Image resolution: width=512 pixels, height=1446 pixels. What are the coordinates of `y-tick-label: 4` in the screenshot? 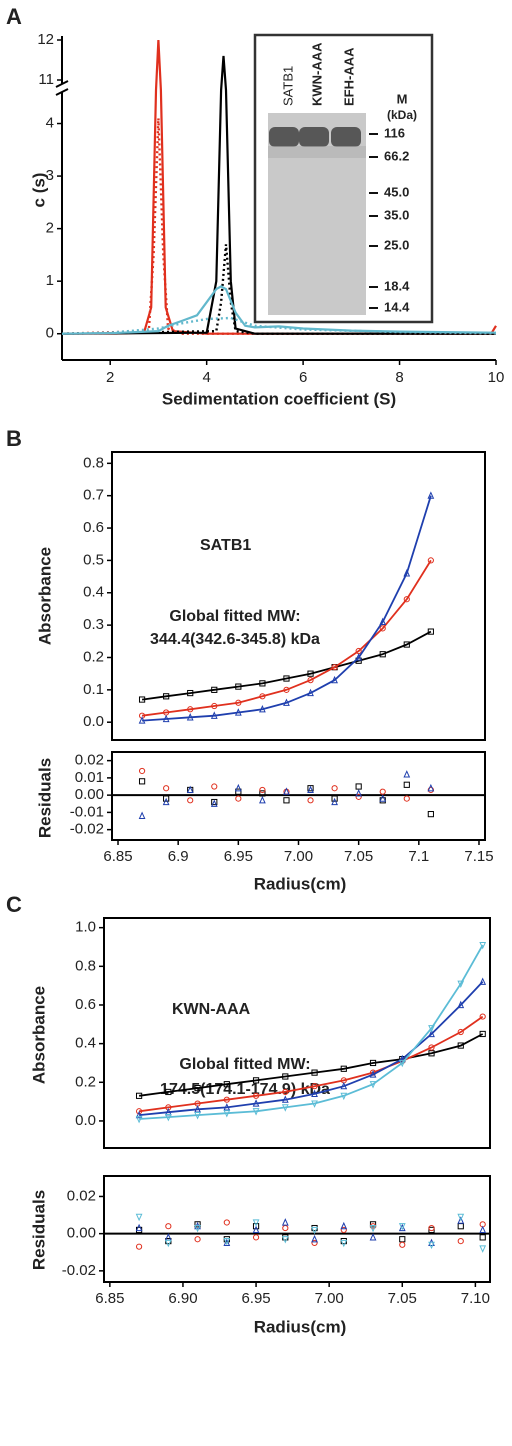 It's located at (50, 122).